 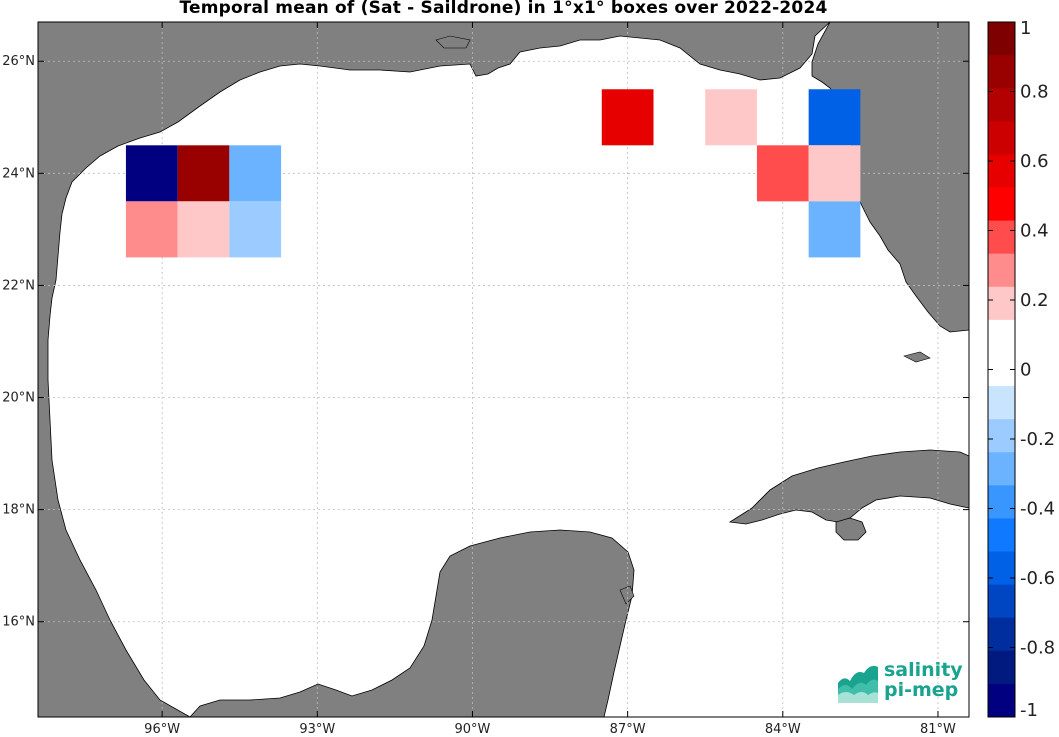 I want to click on land-cuba, so click(x=849, y=487).